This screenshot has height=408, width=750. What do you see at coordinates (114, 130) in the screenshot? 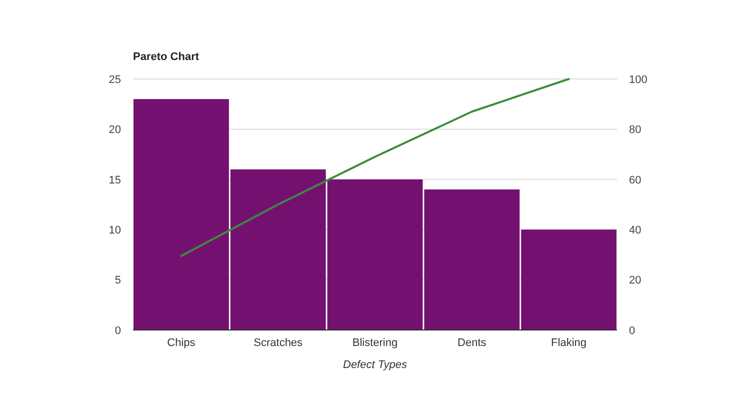
I see `y-tick-label: 20` at bounding box center [114, 130].